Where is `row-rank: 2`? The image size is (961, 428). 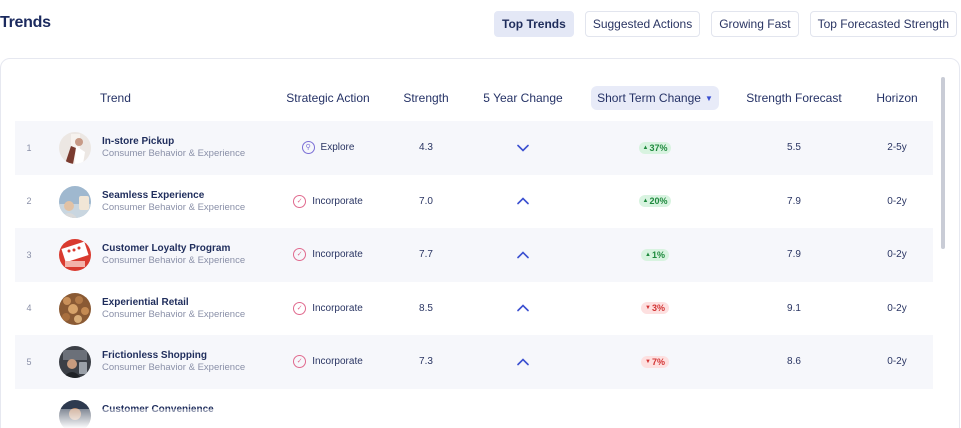
row-rank: 2 is located at coordinates (29, 201).